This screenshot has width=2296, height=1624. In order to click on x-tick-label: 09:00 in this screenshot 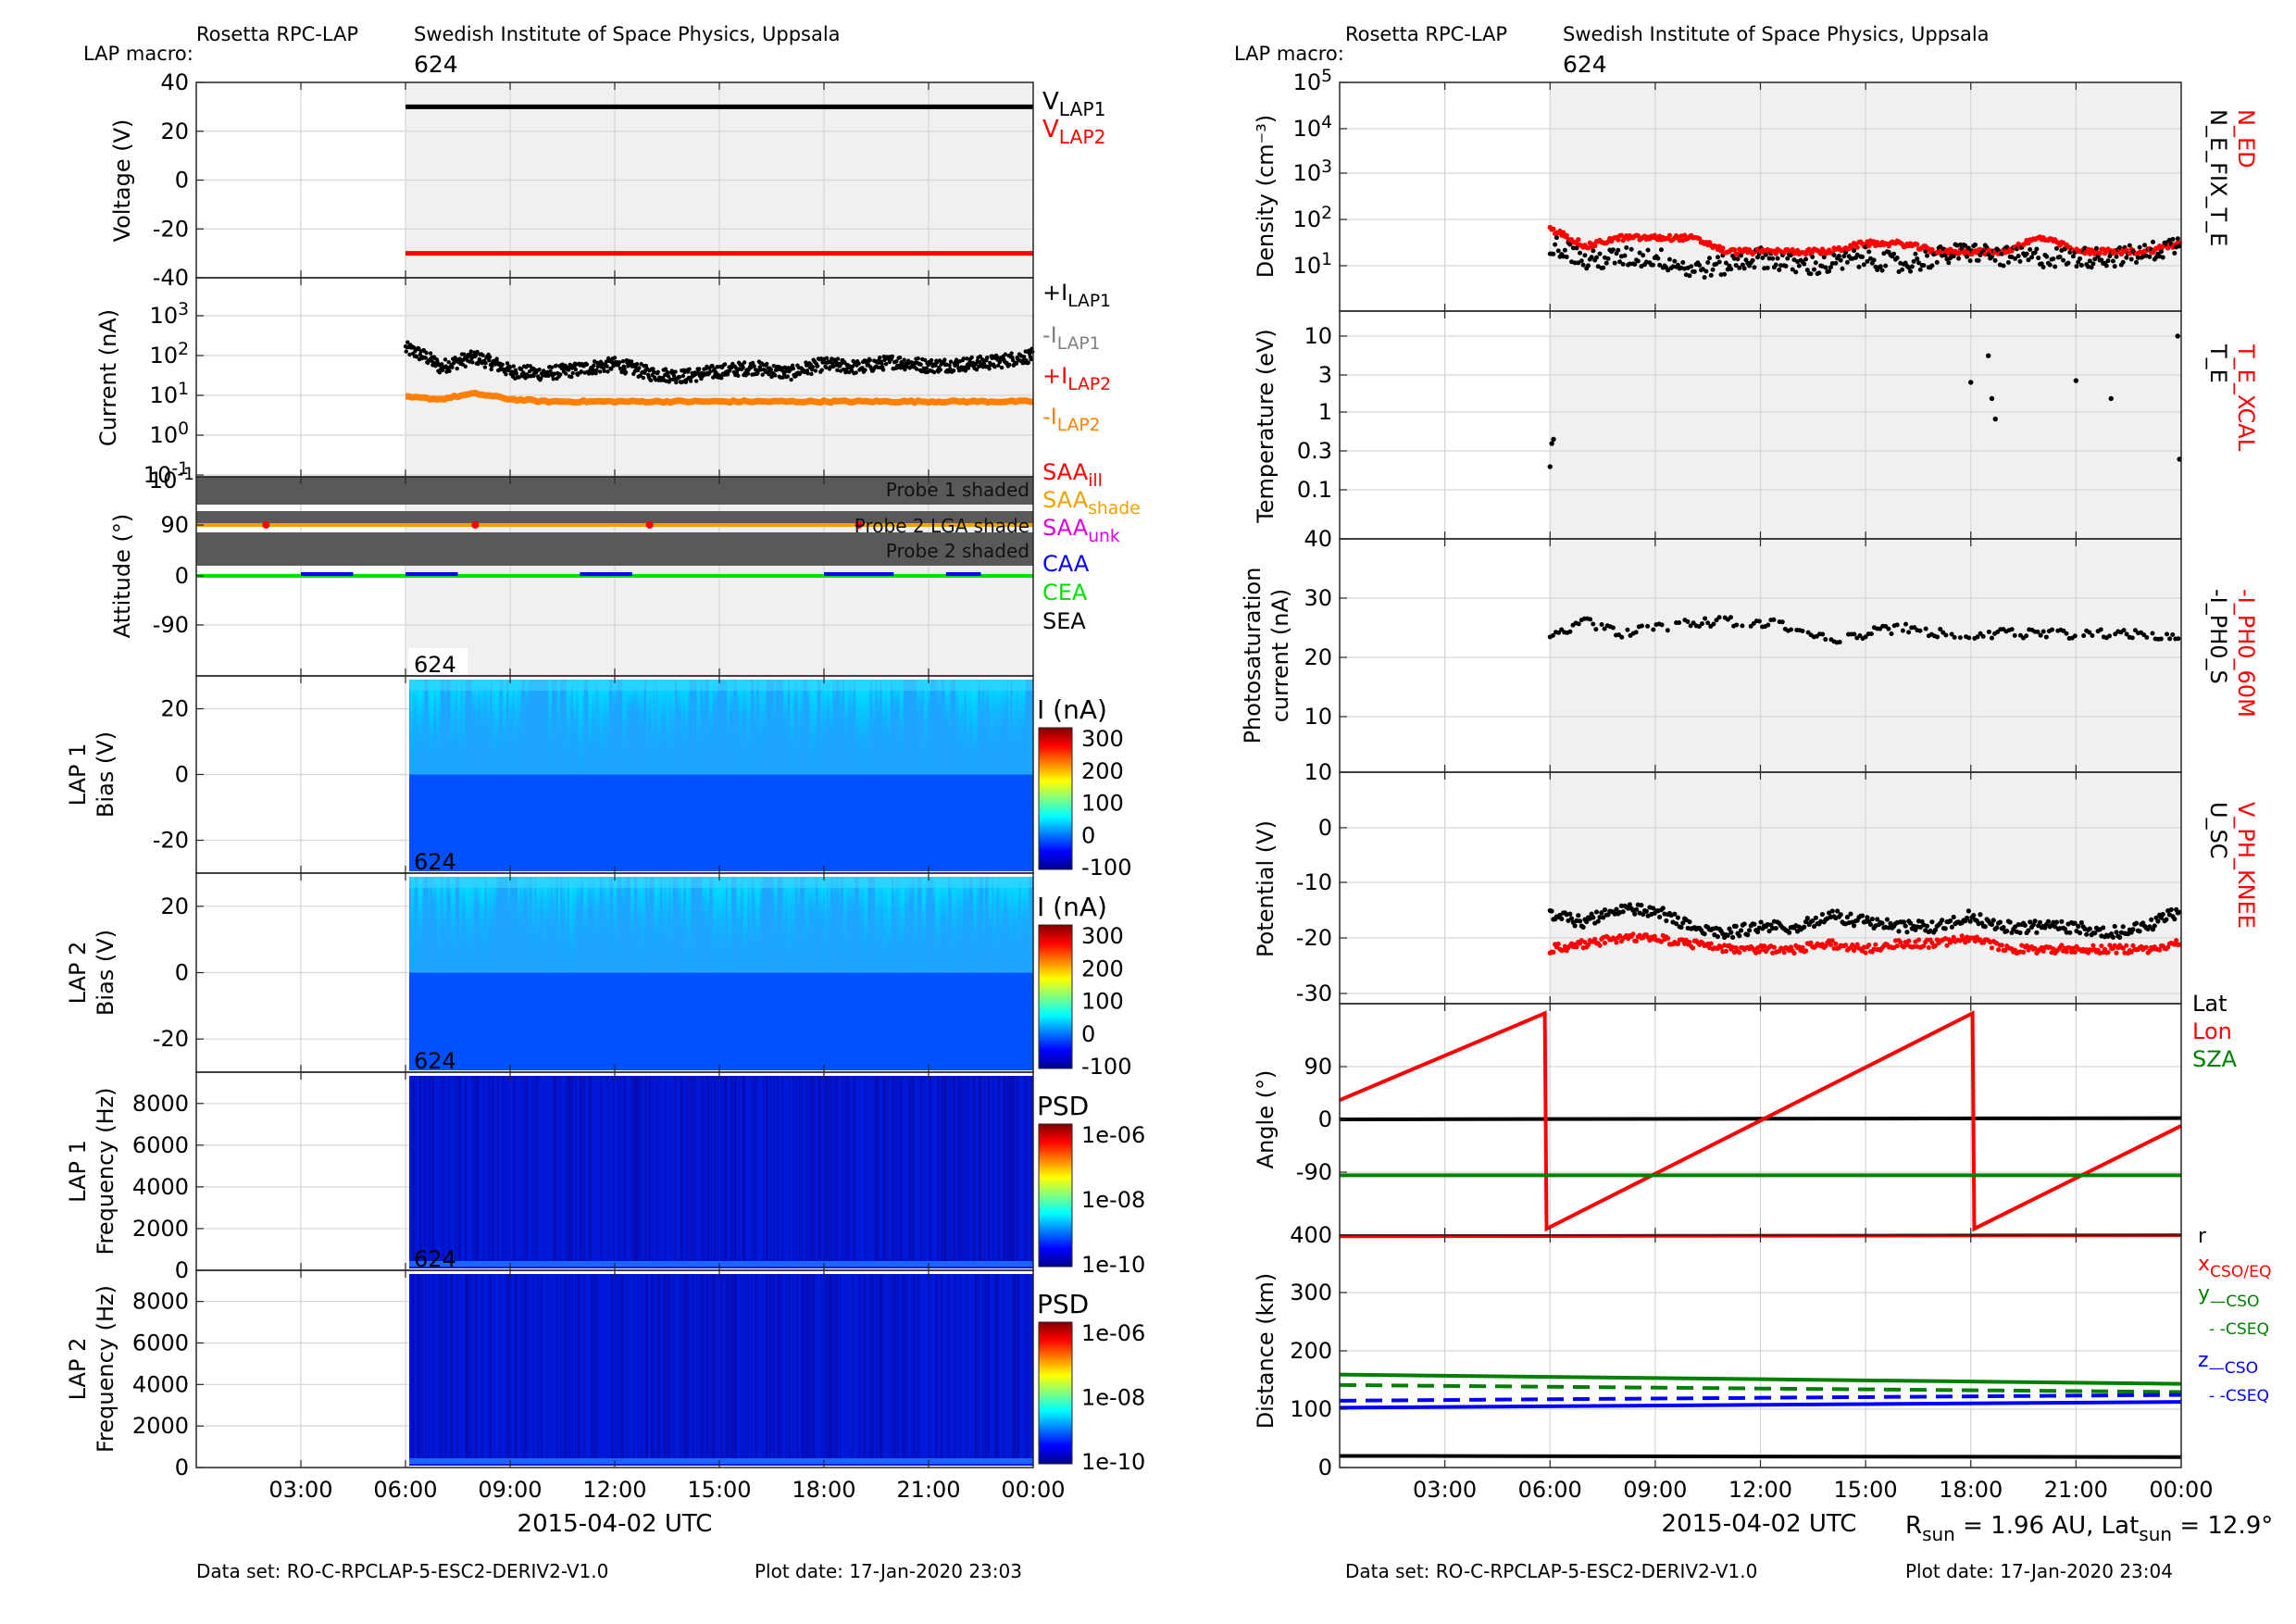, I will do `click(1655, 1490)`.